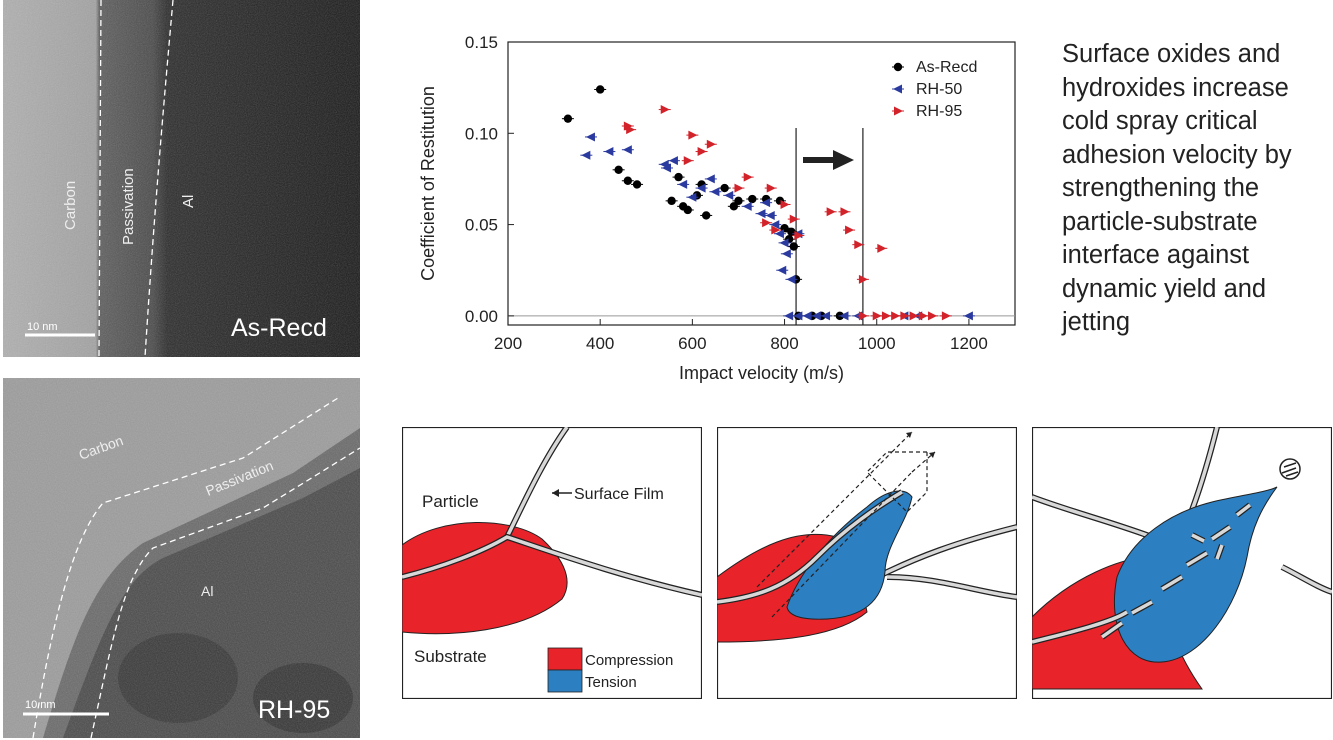 This screenshot has height=740, width=1333. Describe the element at coordinates (1156, 255) in the screenshot. I see `summary-line: interface against` at that location.